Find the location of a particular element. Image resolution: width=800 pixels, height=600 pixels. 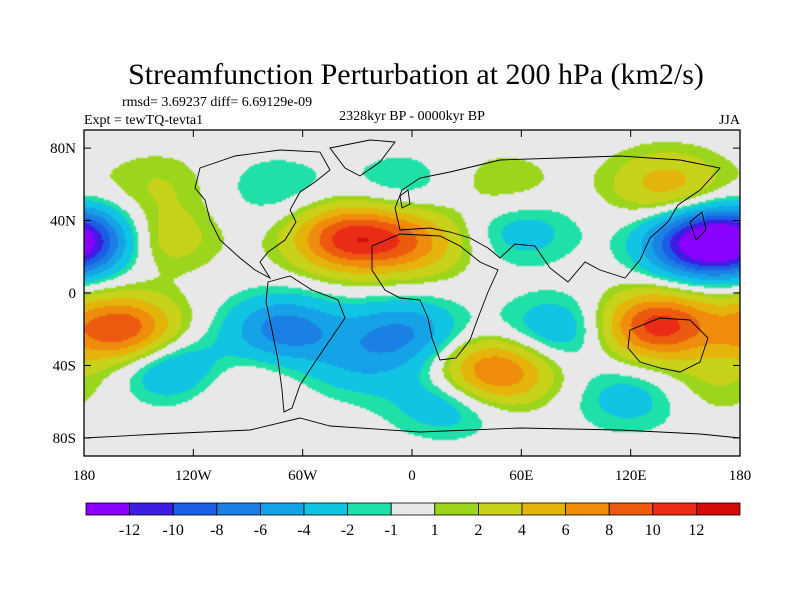

colorbar-label: -1 is located at coordinates (391, 530).